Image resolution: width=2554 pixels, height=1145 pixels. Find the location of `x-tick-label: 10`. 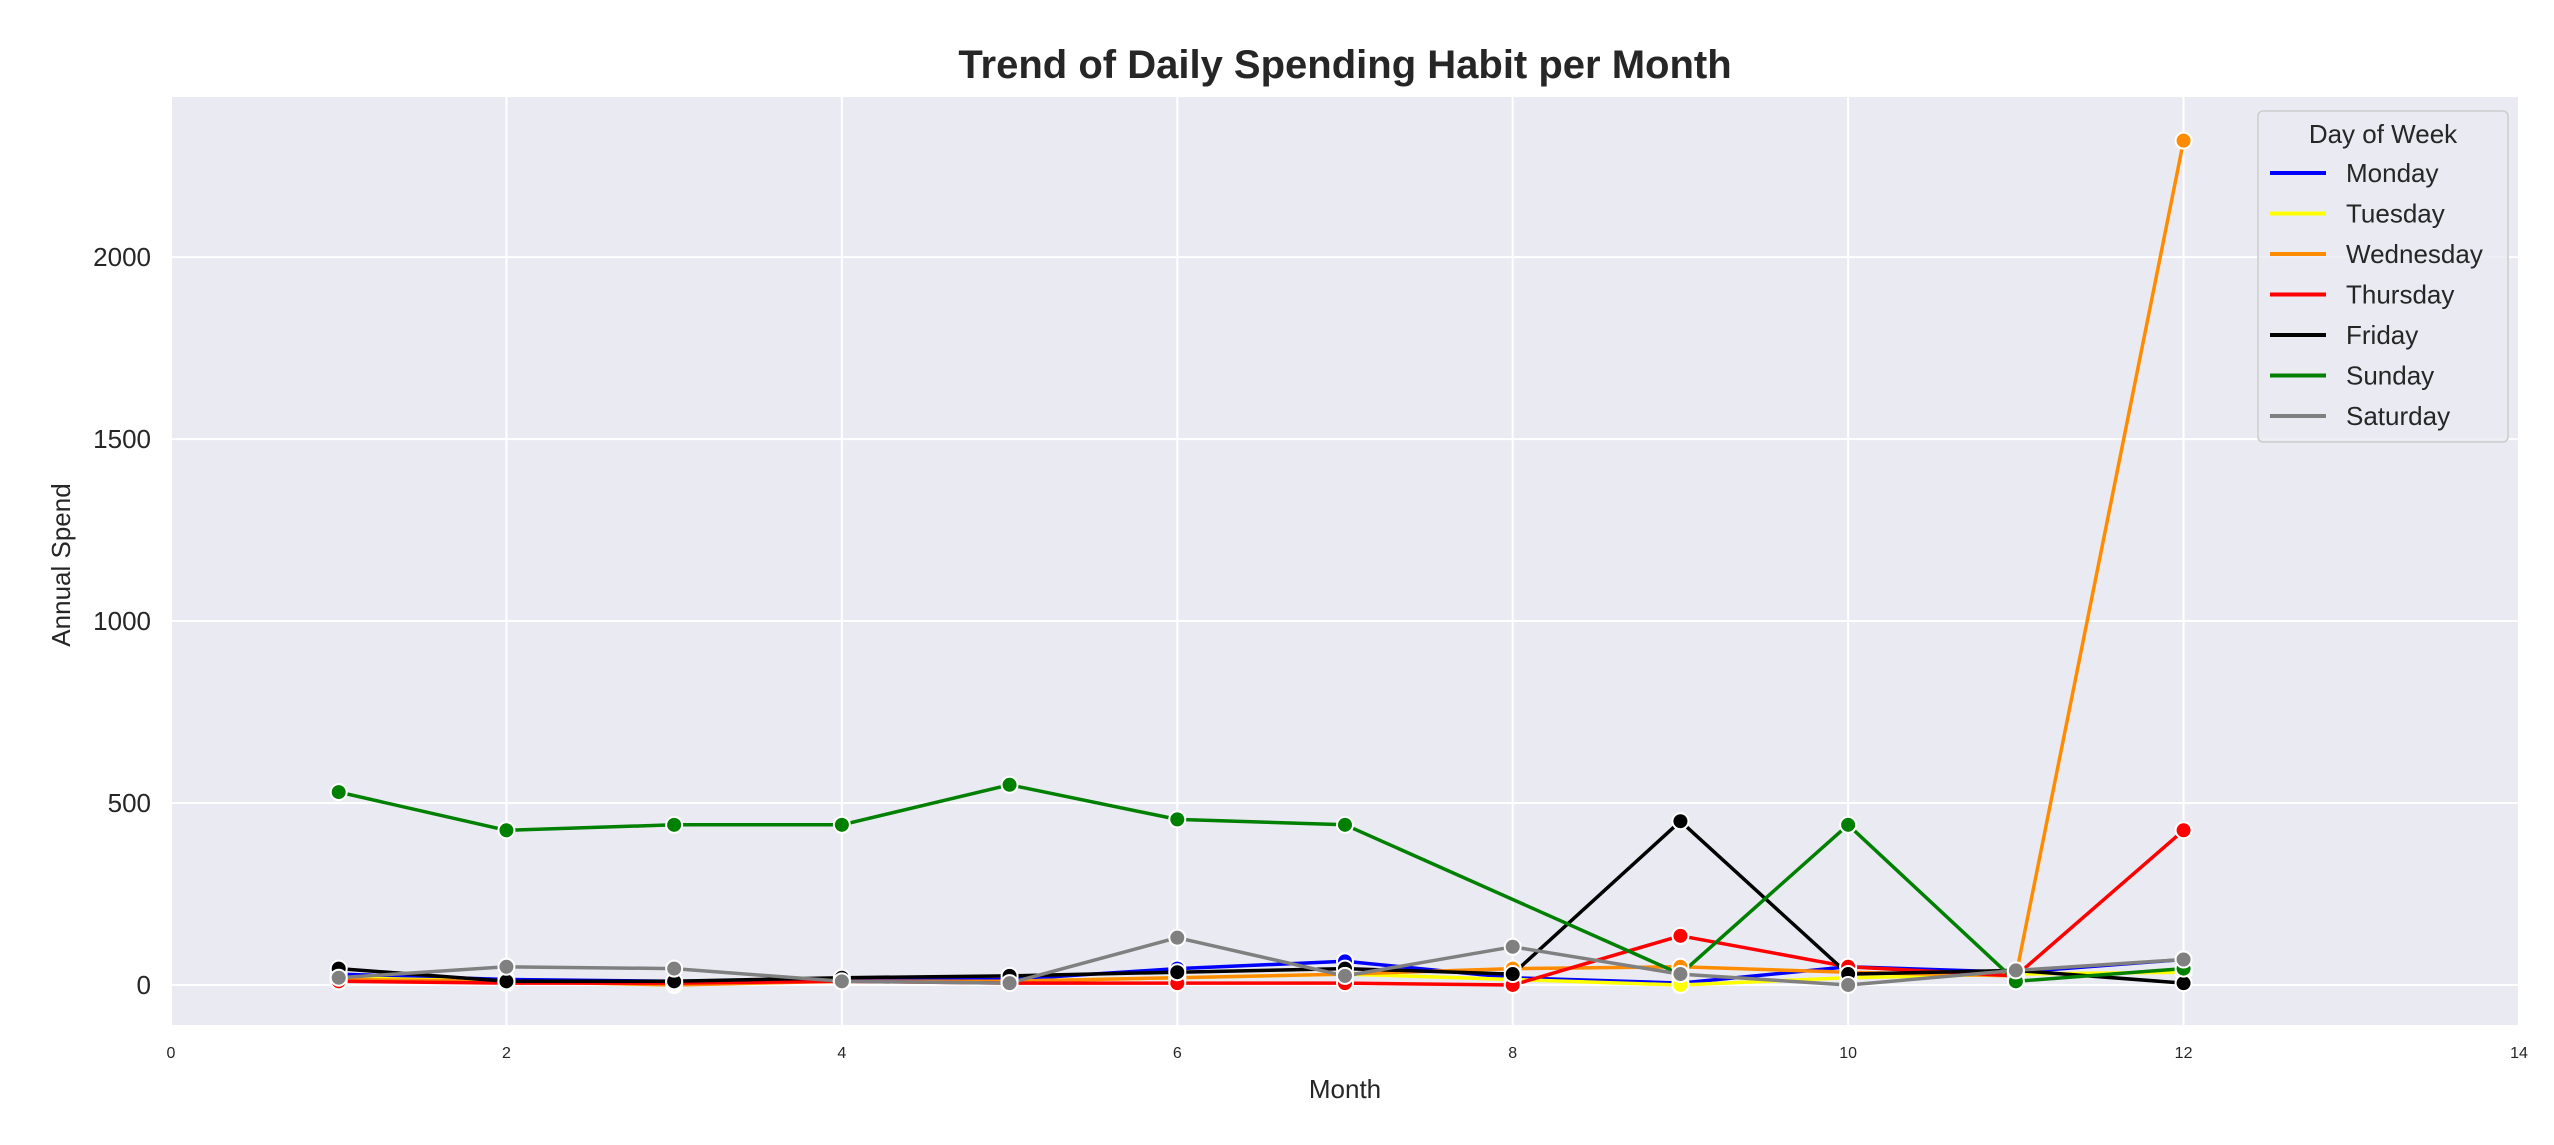

x-tick-label: 10 is located at coordinates (1848, 1053).